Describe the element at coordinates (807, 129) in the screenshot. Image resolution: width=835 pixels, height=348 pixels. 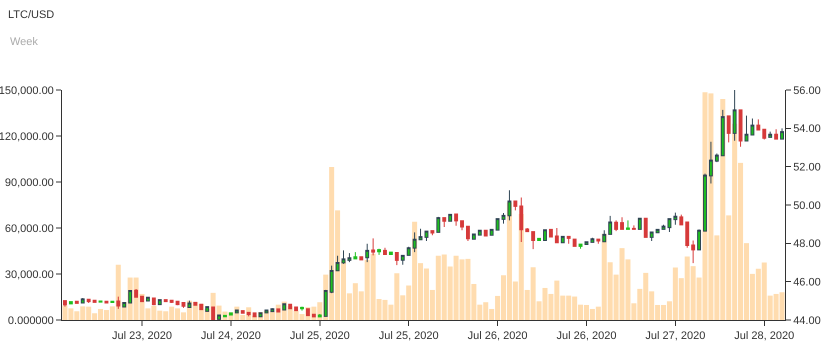
I see `y2-tick-label: 54.00` at that location.